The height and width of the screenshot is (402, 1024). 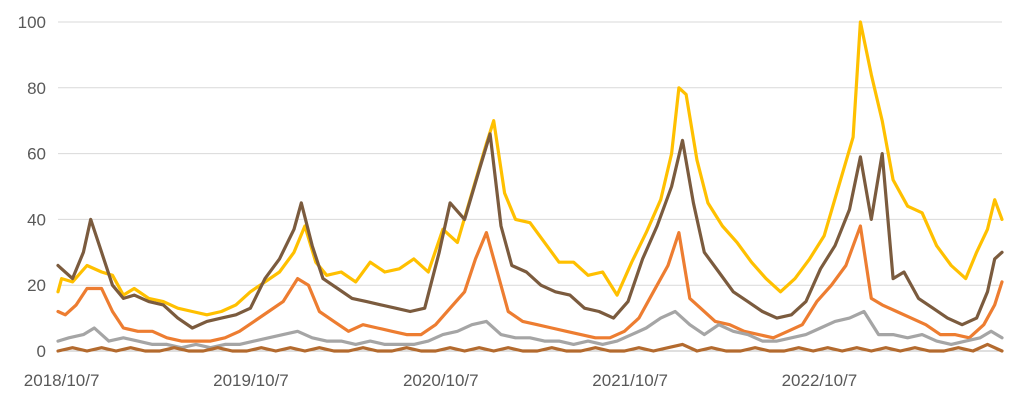 I want to click on y-tick-label: 20, so click(x=36, y=285).